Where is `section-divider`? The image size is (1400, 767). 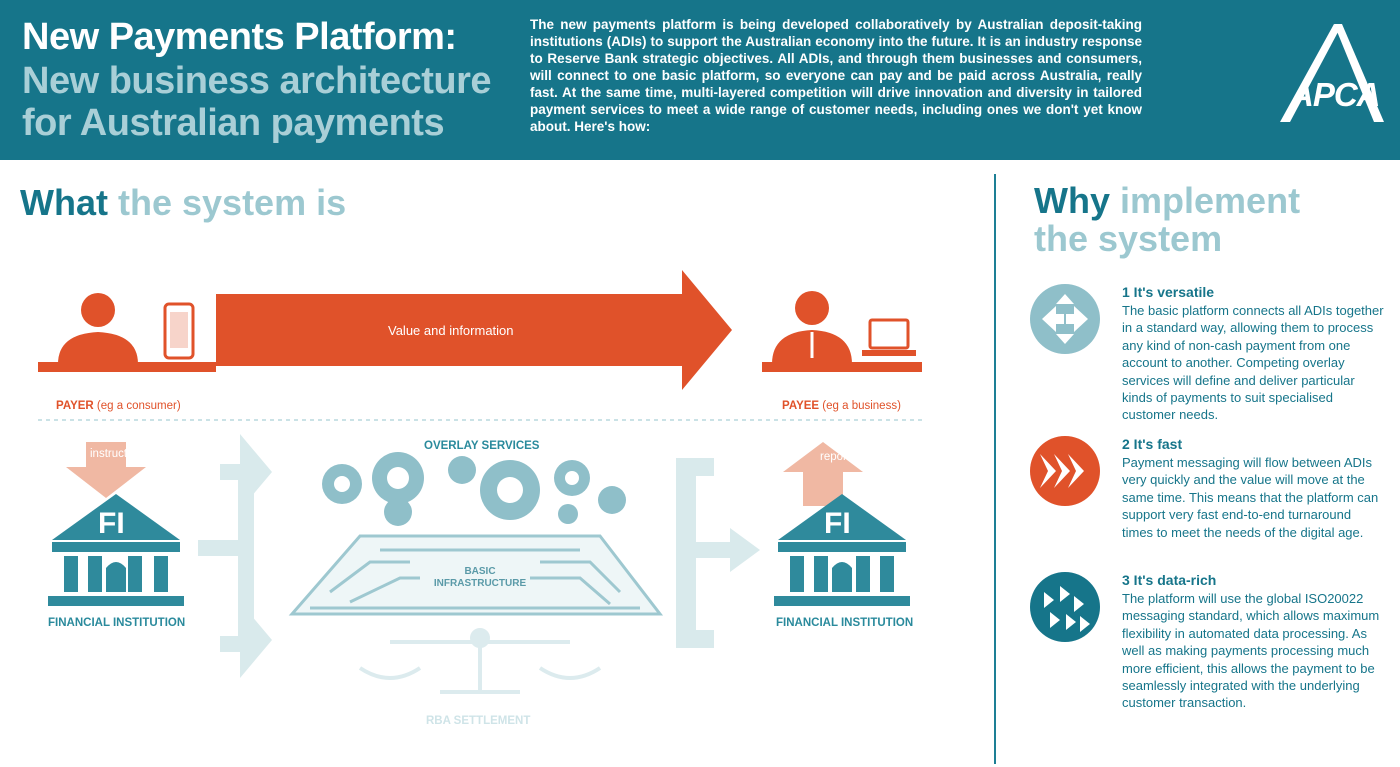
section-divider is located at coordinates (995, 469).